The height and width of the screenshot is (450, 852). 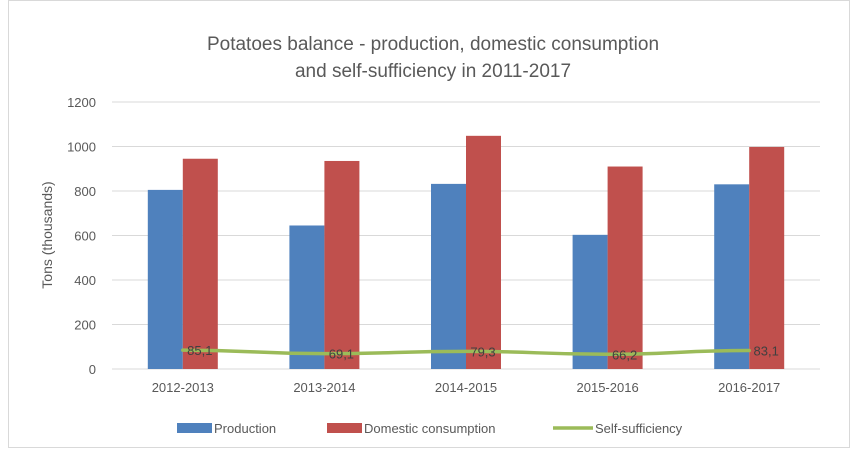 What do you see at coordinates (183, 387) in the screenshot?
I see `x-tick-label: 2012-2013` at bounding box center [183, 387].